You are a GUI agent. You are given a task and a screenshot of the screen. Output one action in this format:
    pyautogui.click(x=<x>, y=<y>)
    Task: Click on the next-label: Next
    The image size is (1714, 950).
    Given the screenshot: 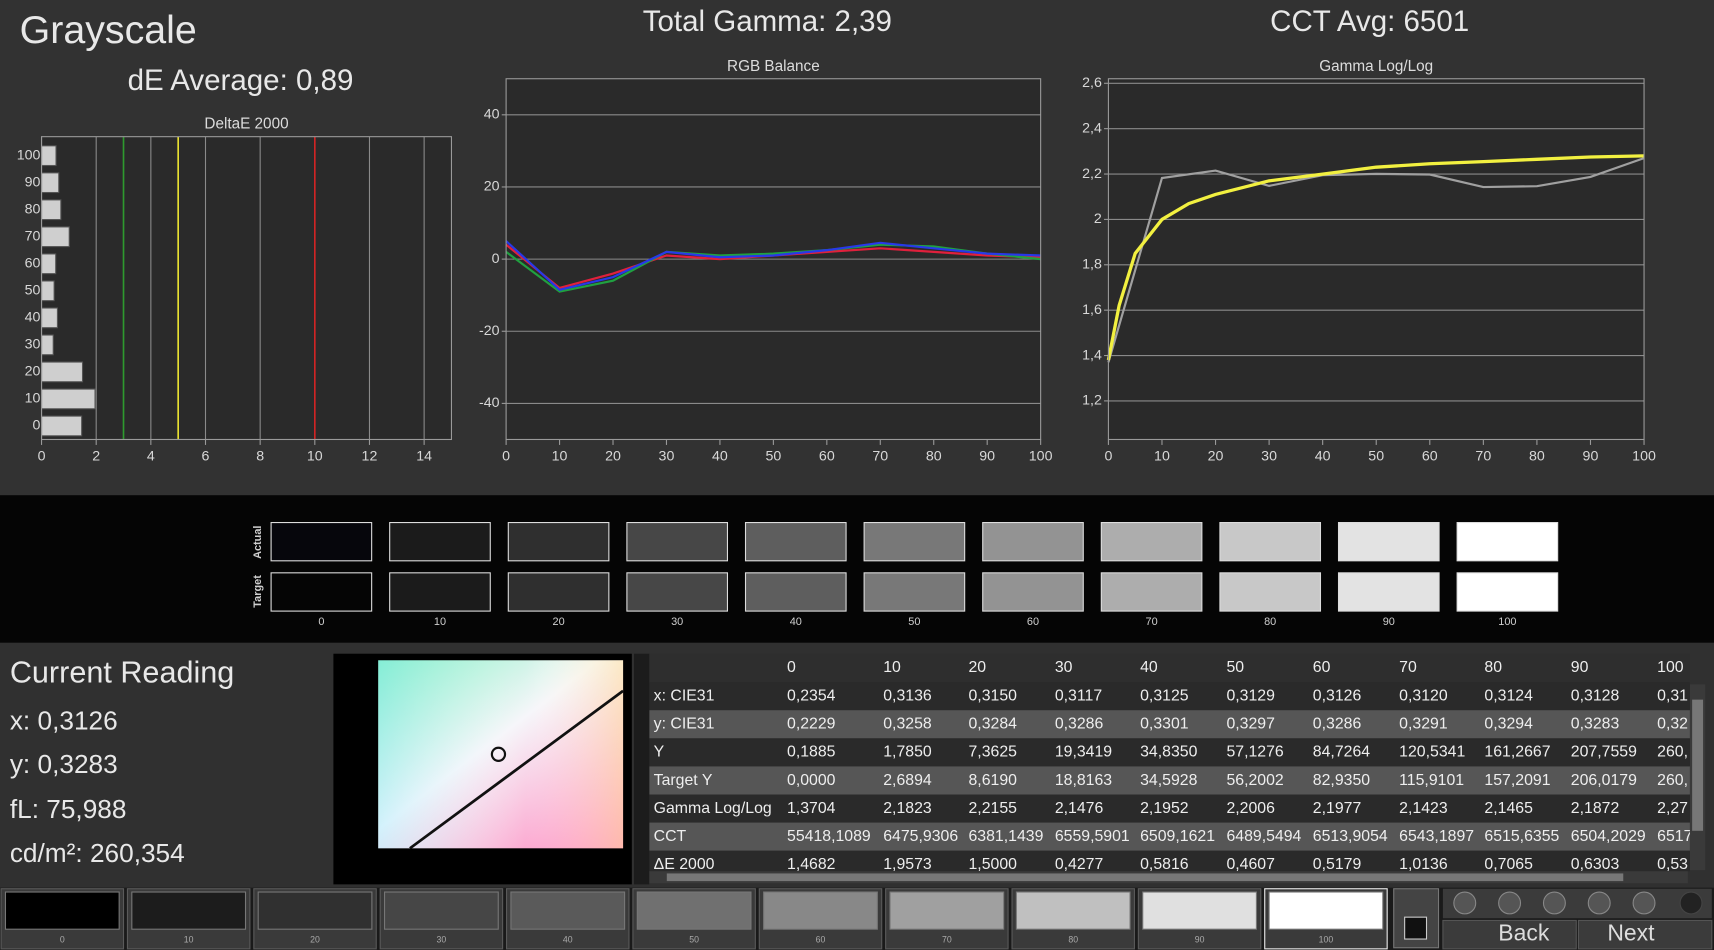 What is the action you would take?
    pyautogui.click(x=1631, y=933)
    